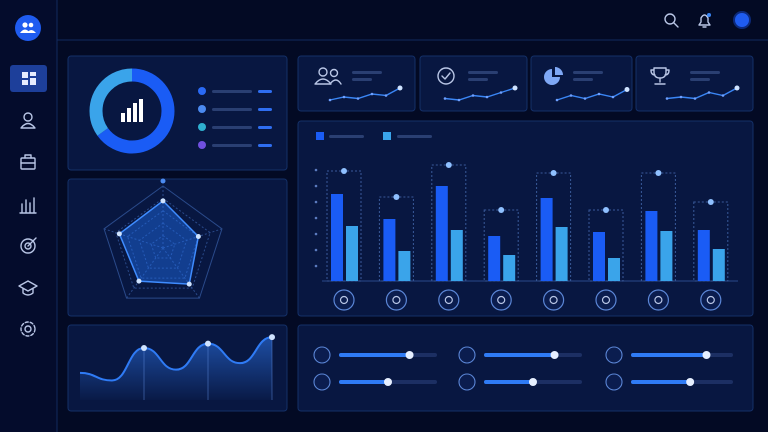  I want to click on nav-briefcase, so click(28, 162).